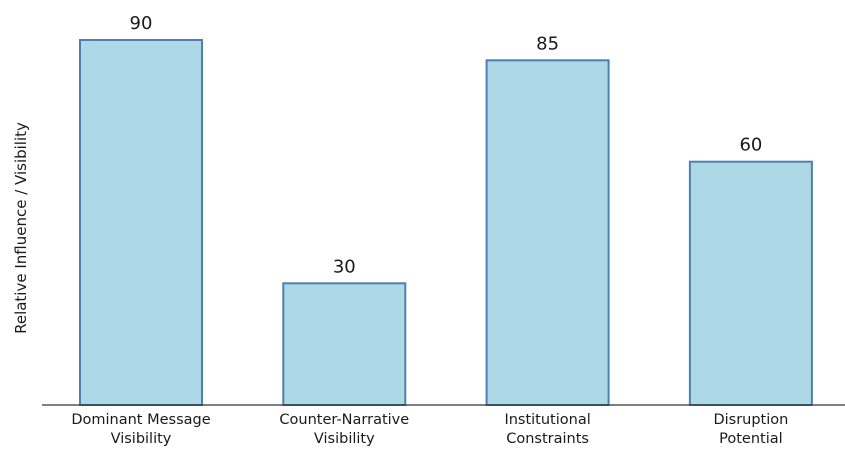 The image size is (845, 452). Describe the element at coordinates (141, 23) in the screenshot. I see `value-label-0: 90` at that location.